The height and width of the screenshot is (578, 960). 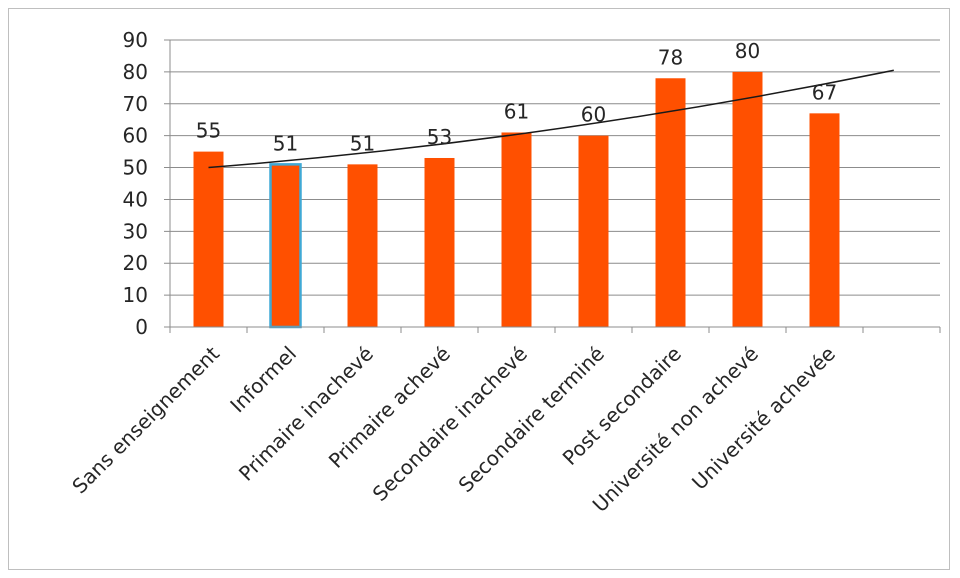 I want to click on y-tick-label: 30, so click(x=135, y=231).